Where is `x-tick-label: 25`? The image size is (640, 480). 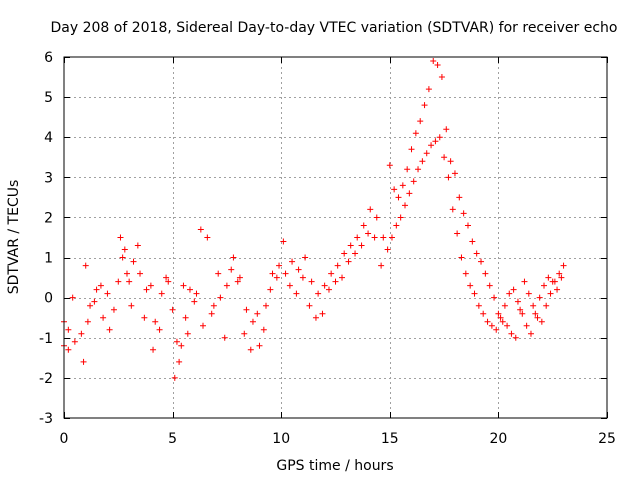
x-tick-label: 25 is located at coordinates (607, 439).